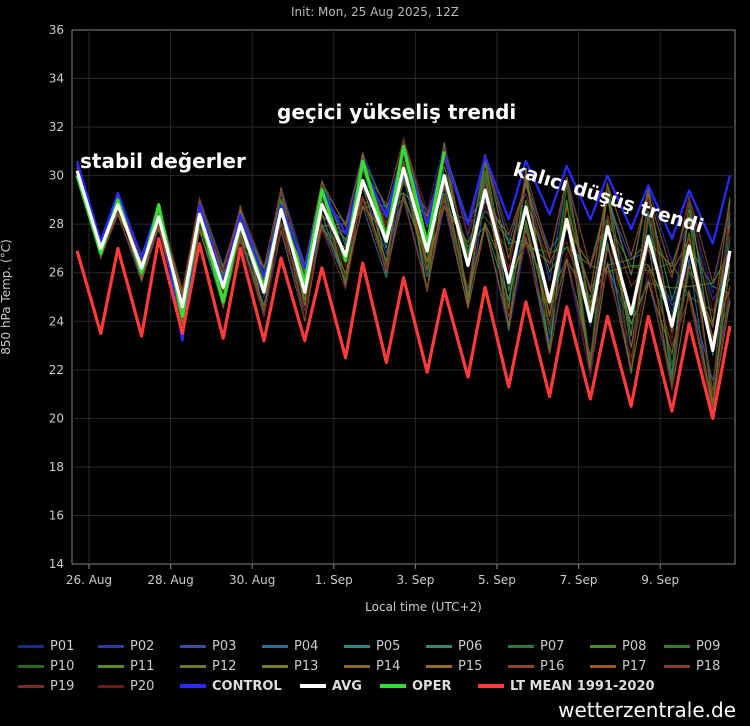 This screenshot has height=726, width=750. What do you see at coordinates (497, 580) in the screenshot?
I see `x-tick-label: 5. Sep` at bounding box center [497, 580].